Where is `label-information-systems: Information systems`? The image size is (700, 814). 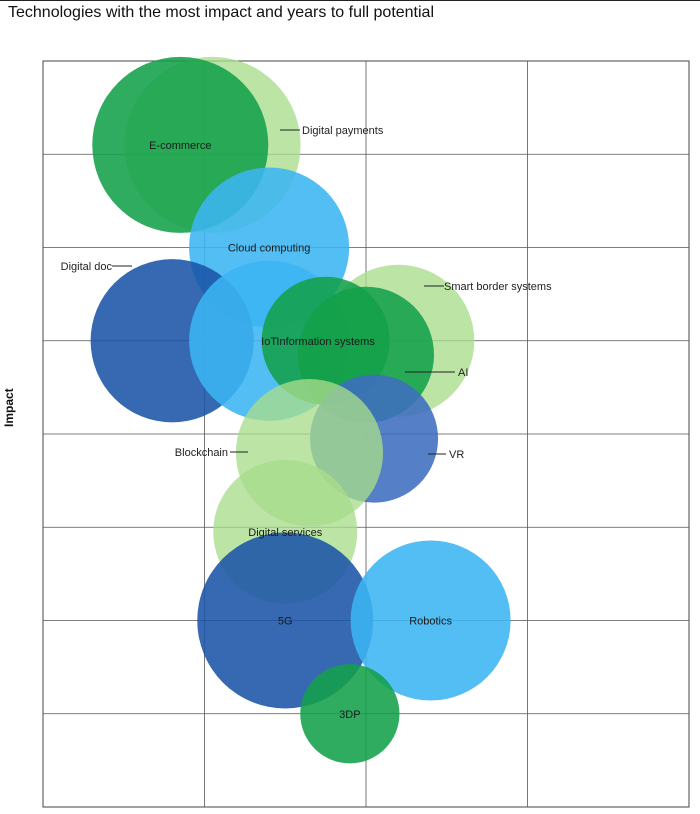 label-information-systems: Information systems is located at coordinates (325, 342).